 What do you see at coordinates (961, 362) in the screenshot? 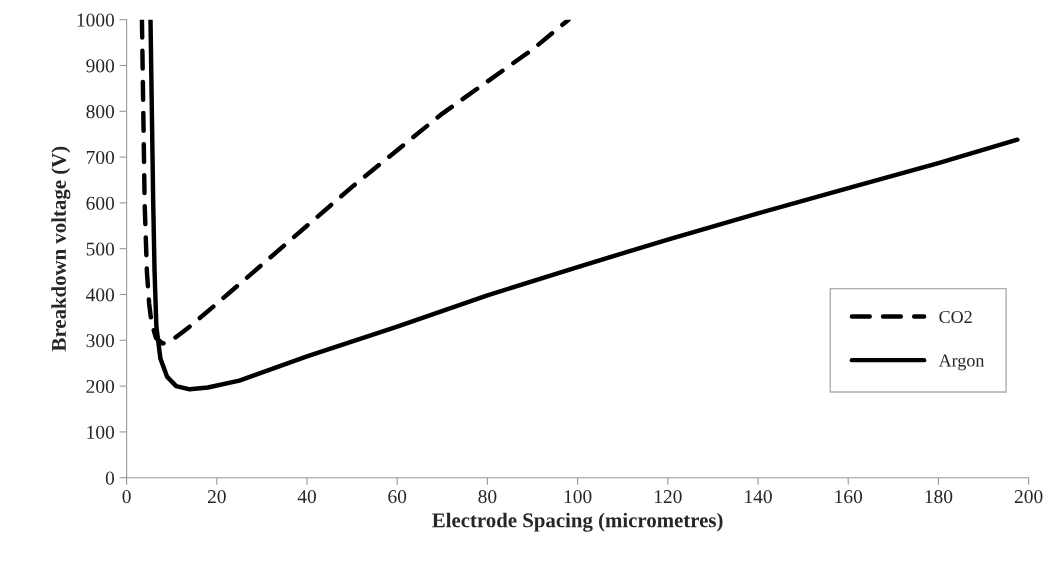
I see `legend-label: Argon` at bounding box center [961, 362].